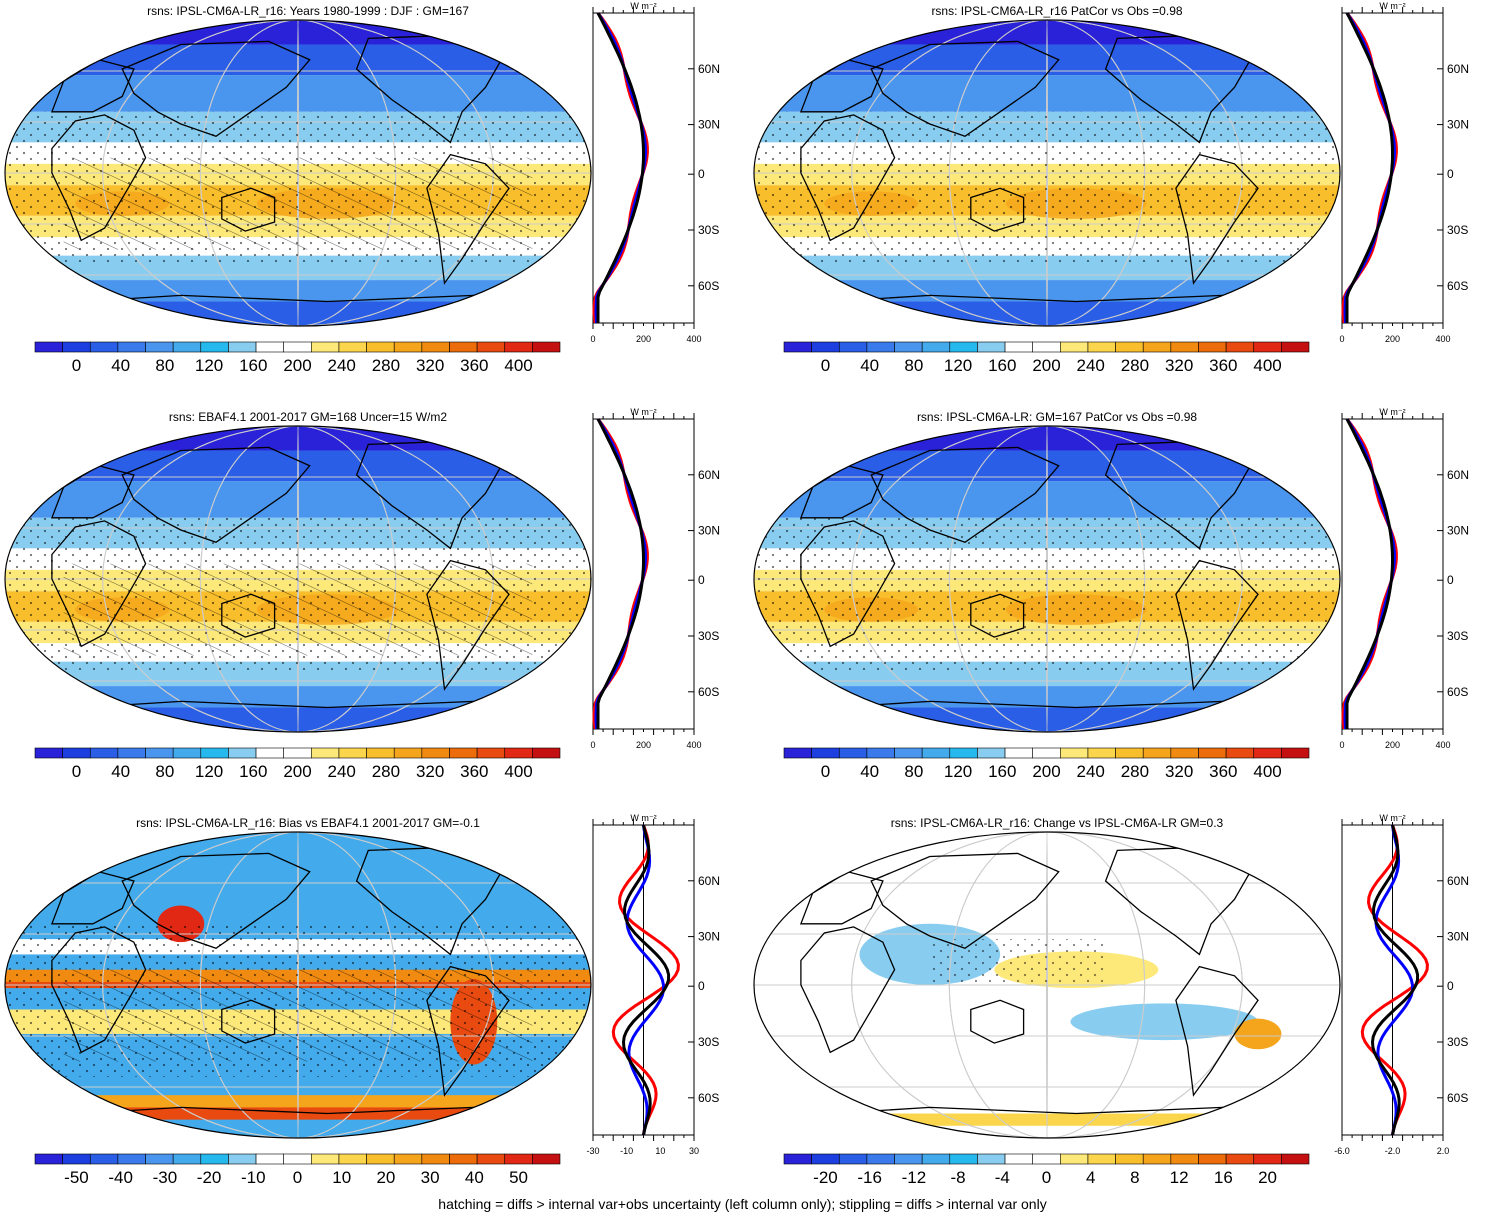  Describe the element at coordinates (958, 1177) in the screenshot. I see `colorbar-label: -8` at that location.